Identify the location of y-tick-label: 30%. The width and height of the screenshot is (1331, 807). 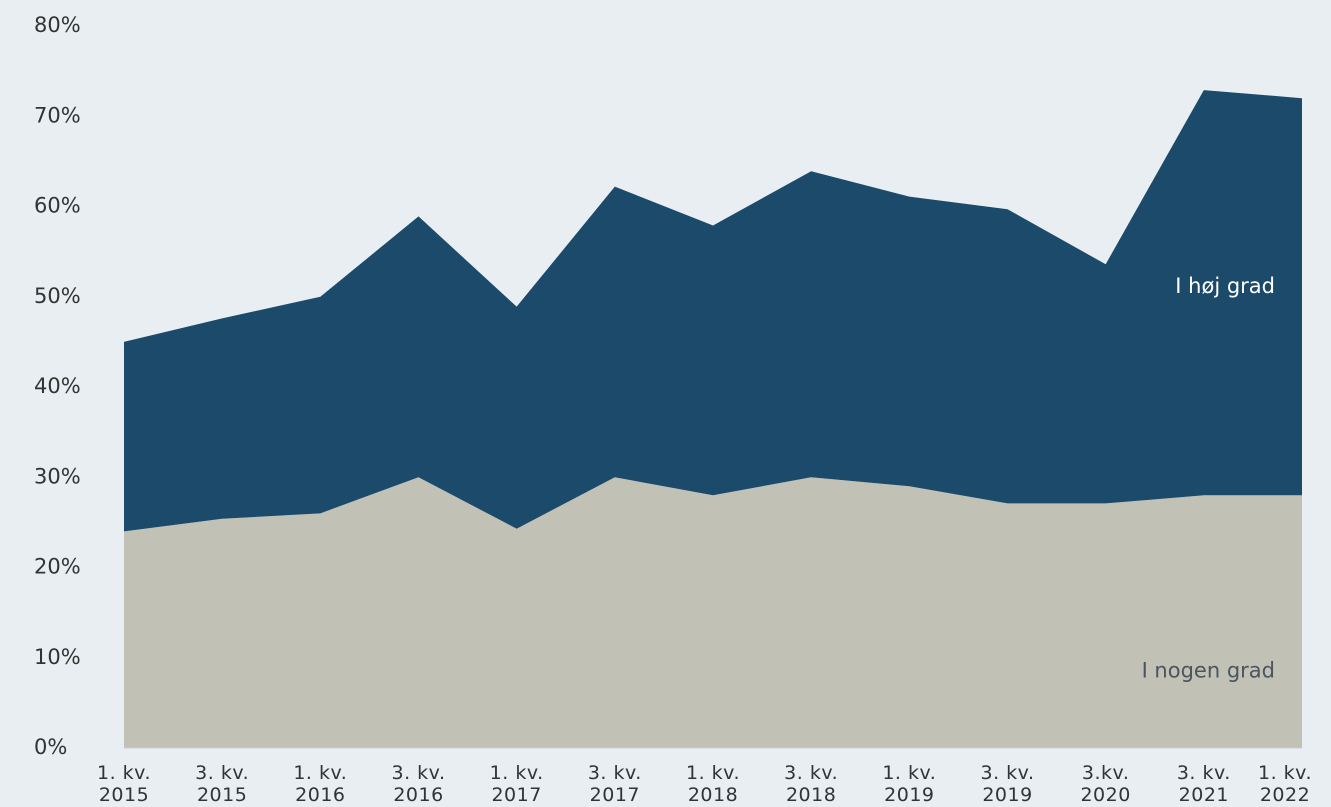
(57, 476).